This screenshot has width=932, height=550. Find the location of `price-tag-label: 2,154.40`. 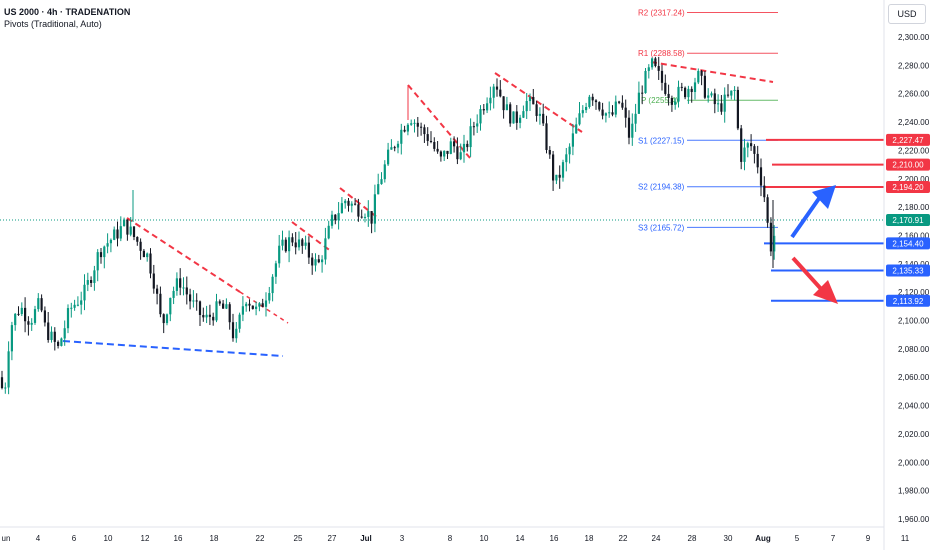

price-tag-label: 2,154.40 is located at coordinates (908, 243).